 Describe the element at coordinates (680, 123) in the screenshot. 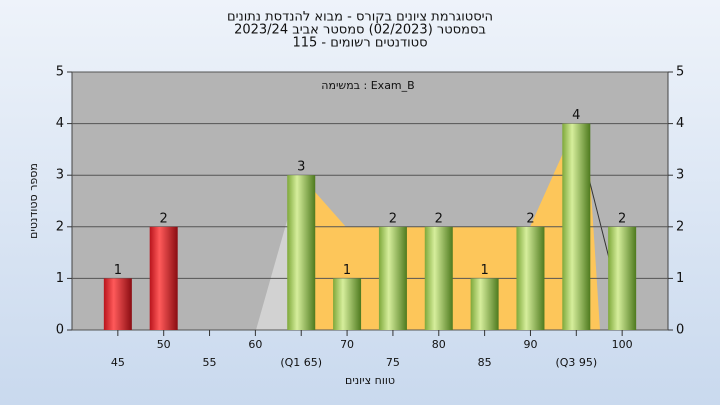

I see `y2-tick-label: 4` at that location.